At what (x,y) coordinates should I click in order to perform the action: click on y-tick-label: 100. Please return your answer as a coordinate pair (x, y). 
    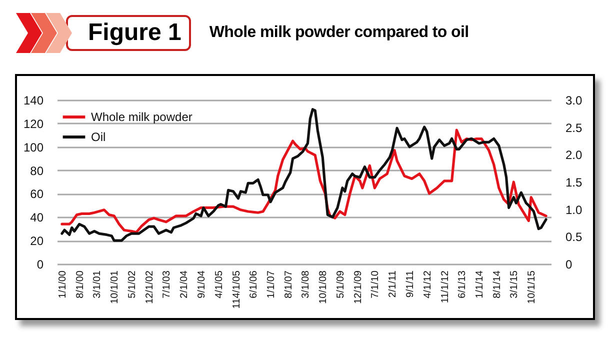
    Looking at the image, I should click on (33, 147).